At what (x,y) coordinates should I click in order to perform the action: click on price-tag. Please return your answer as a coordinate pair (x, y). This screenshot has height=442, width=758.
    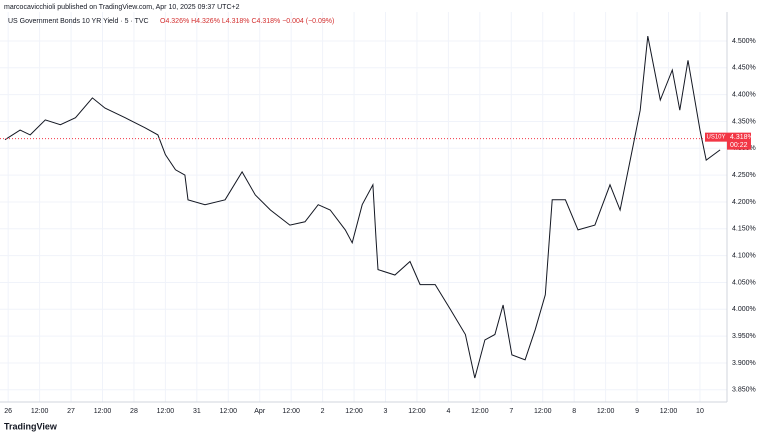
    Looking at the image, I should click on (739, 141).